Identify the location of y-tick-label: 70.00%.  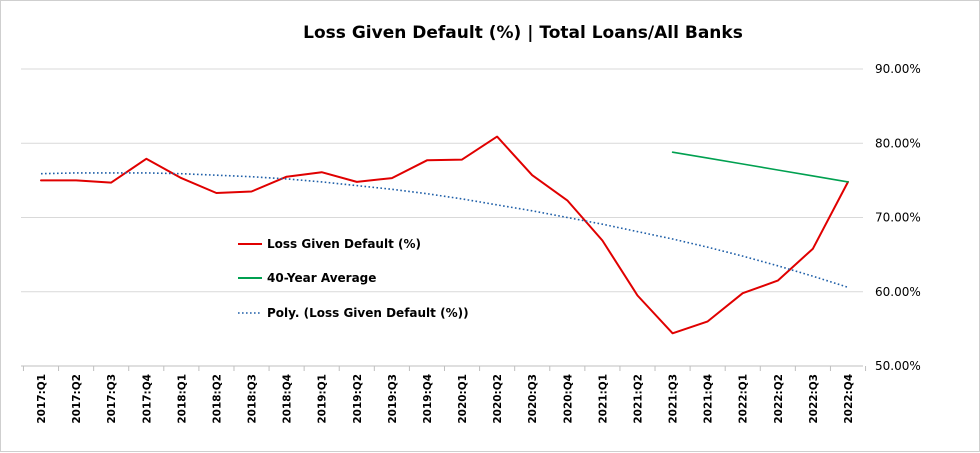
(898, 218).